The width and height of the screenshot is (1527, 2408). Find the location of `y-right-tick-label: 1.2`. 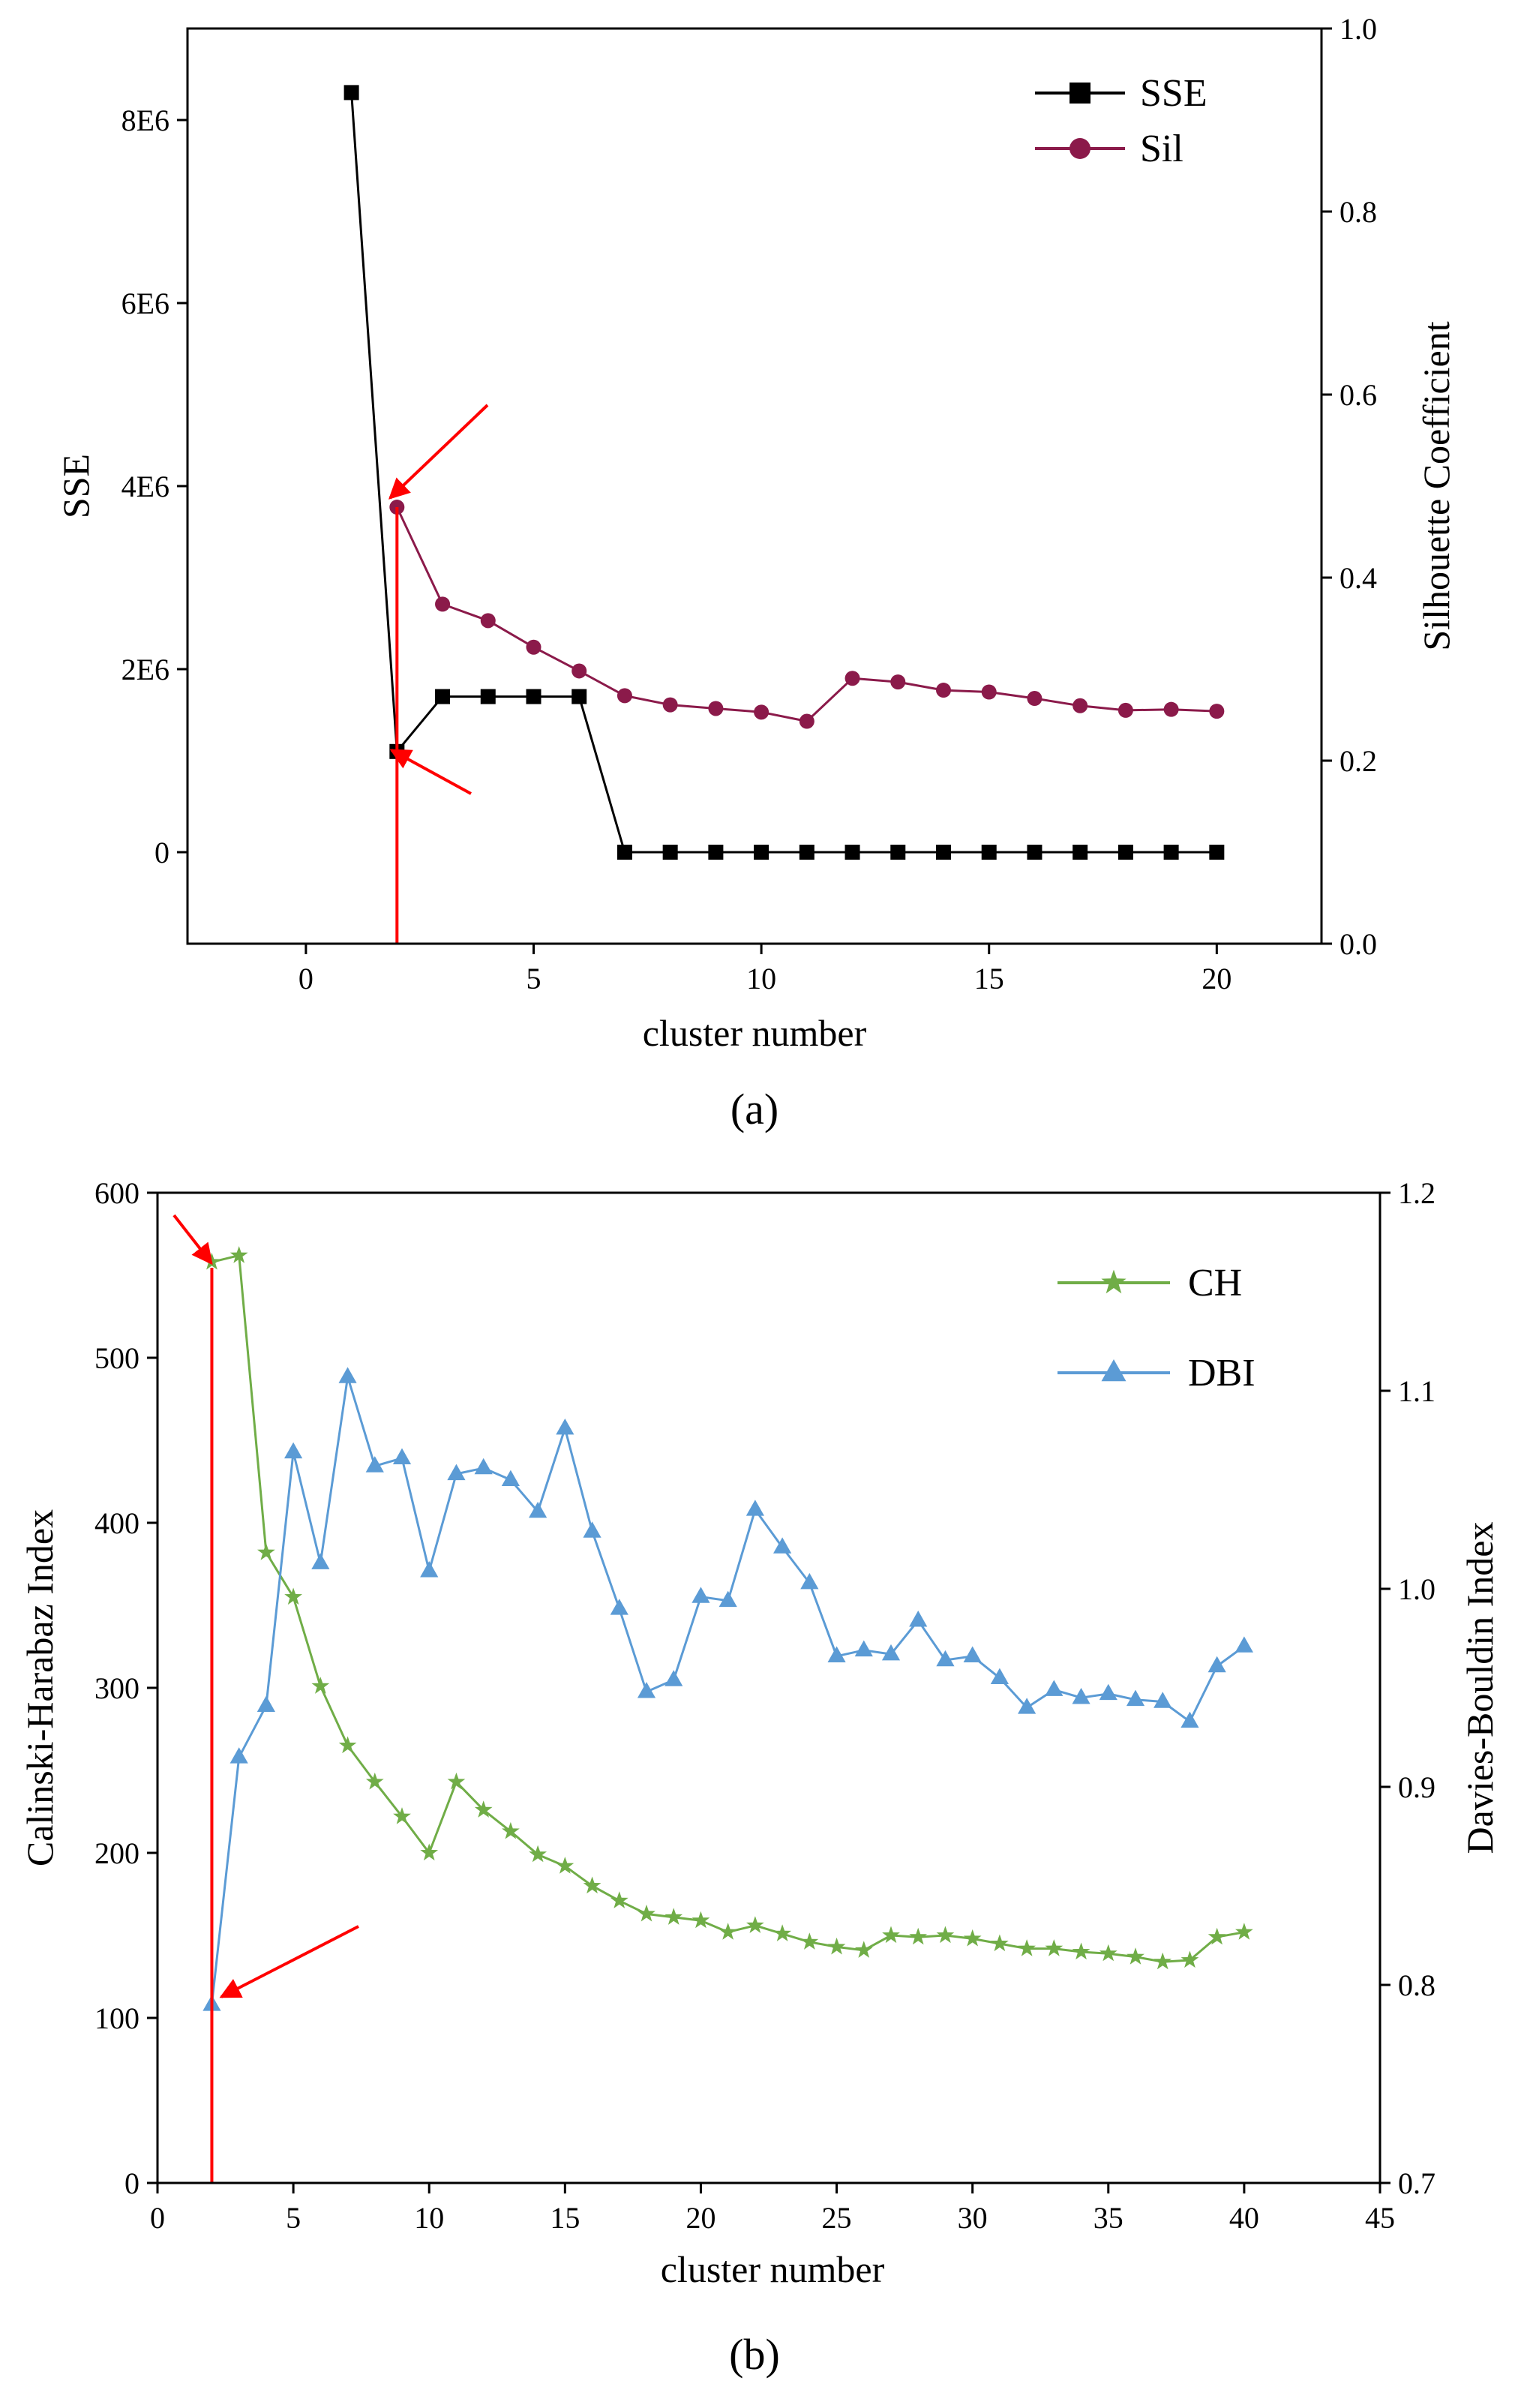

y-right-tick-label: 1.2 is located at coordinates (1417, 1193).